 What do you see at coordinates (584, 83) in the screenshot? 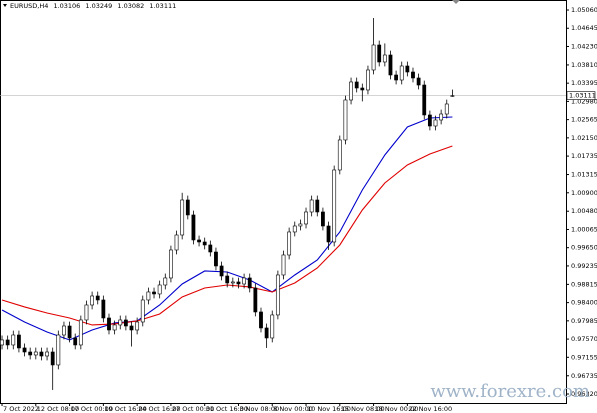
I see `y-tick-label: 1.03395` at bounding box center [584, 83].